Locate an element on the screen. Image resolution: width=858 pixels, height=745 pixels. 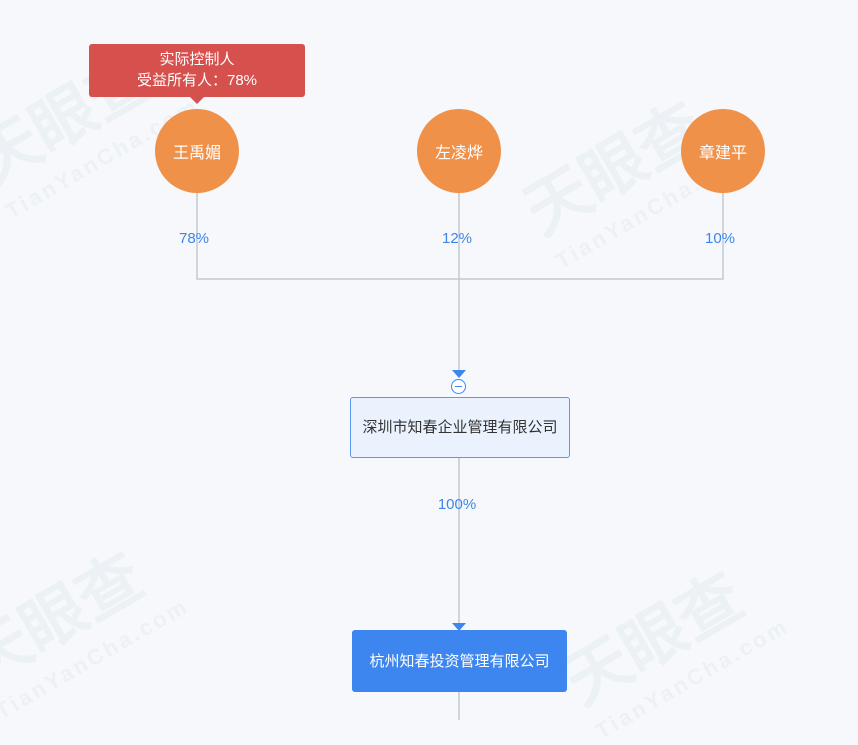
share-percent: 10% is located at coordinates (720, 238).